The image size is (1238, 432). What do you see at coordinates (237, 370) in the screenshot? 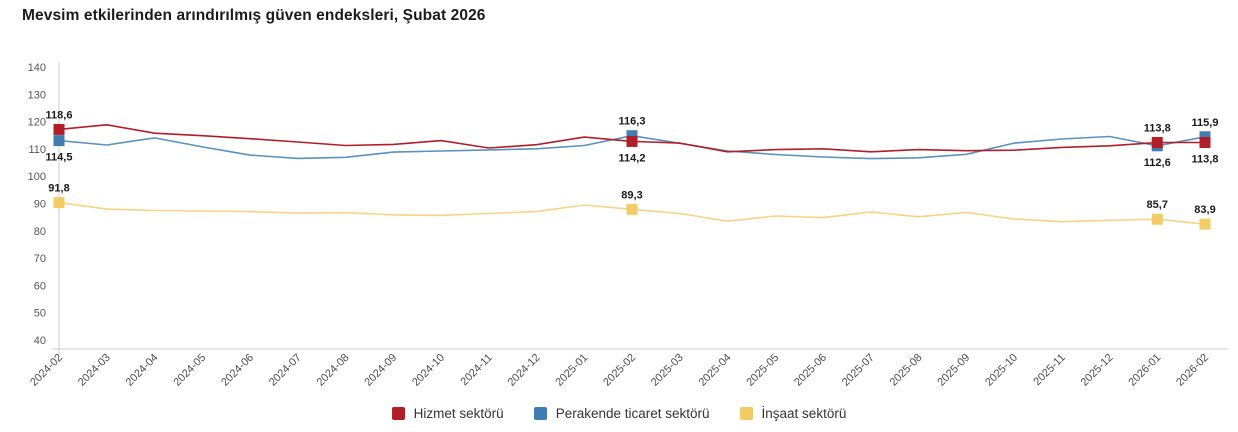
I see `x-axis-tick-label: 2024-06` at bounding box center [237, 370].